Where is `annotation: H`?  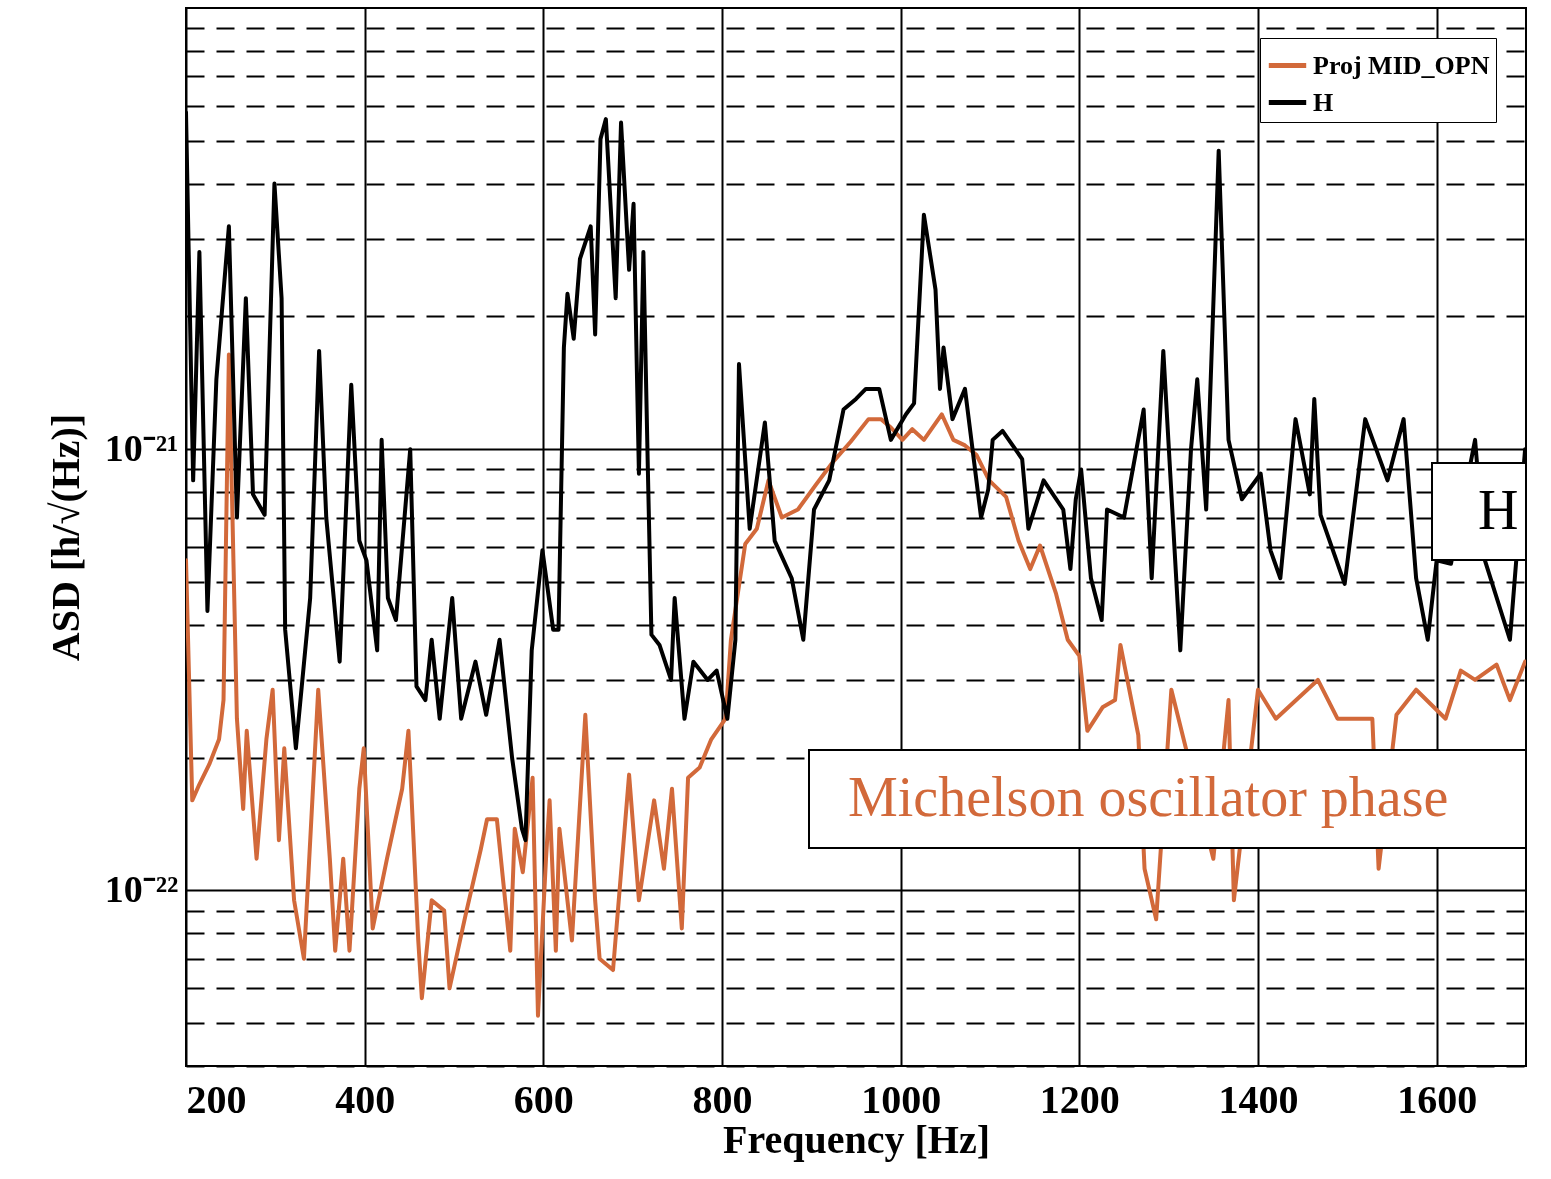
annotation: H is located at coordinates (1498, 509).